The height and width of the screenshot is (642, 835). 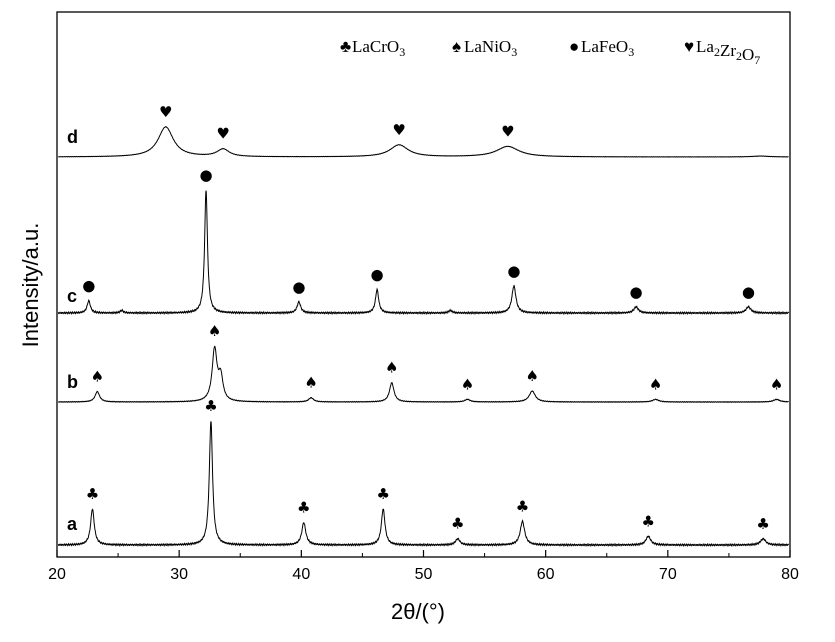 What do you see at coordinates (668, 574) in the screenshot?
I see `x-tick-label: 70` at bounding box center [668, 574].